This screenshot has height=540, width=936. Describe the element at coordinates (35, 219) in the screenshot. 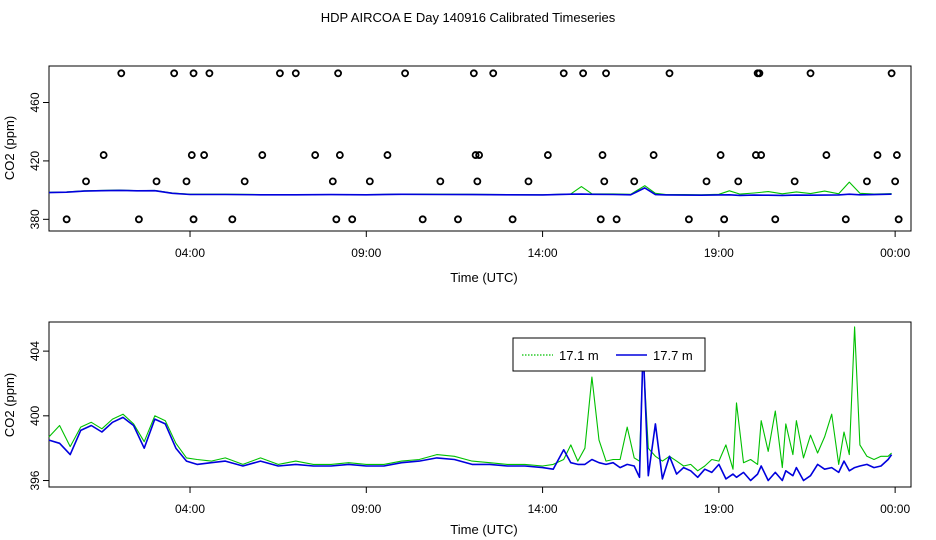

I see `y-tick-label: 380` at that location.